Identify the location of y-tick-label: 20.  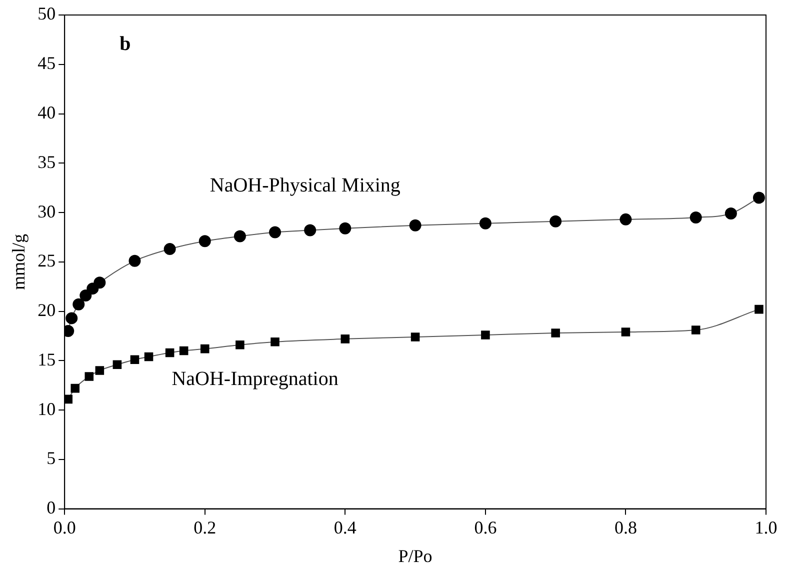
(47, 310).